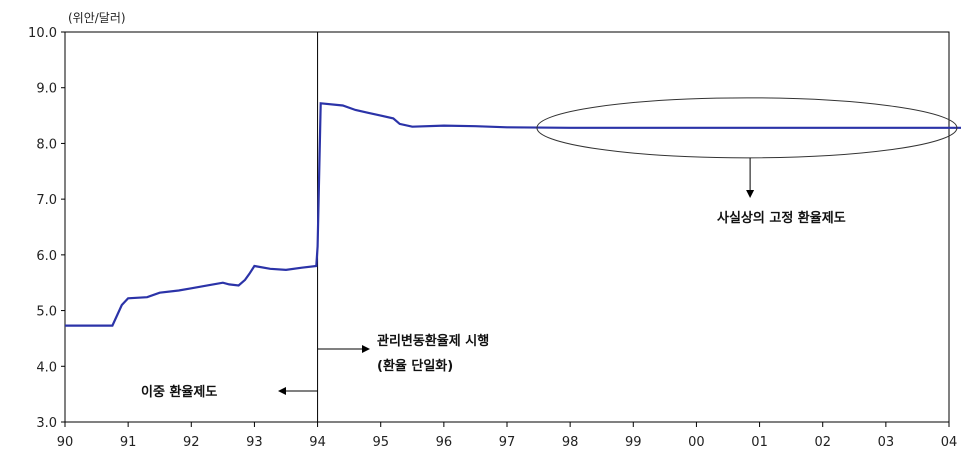 The image size is (961, 459). What do you see at coordinates (750, 194) in the screenshot?
I see `fixed-regime-arrowhead` at bounding box center [750, 194].